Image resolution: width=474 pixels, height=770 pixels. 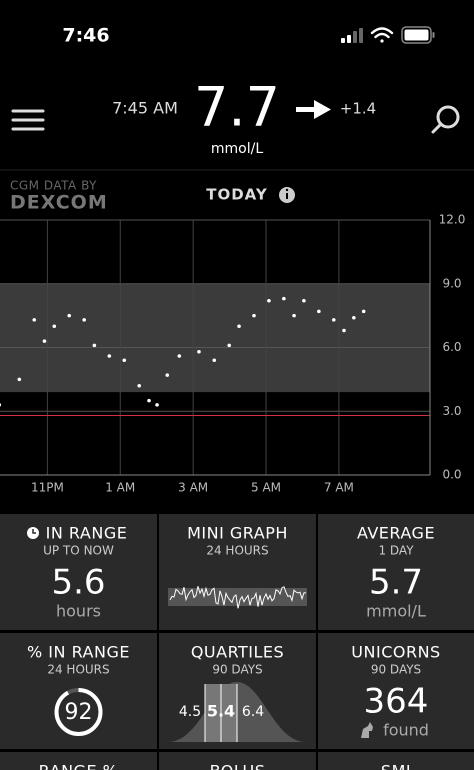 What do you see at coordinates (78, 611) in the screenshot?
I see `tile-unit: hours` at bounding box center [78, 611].